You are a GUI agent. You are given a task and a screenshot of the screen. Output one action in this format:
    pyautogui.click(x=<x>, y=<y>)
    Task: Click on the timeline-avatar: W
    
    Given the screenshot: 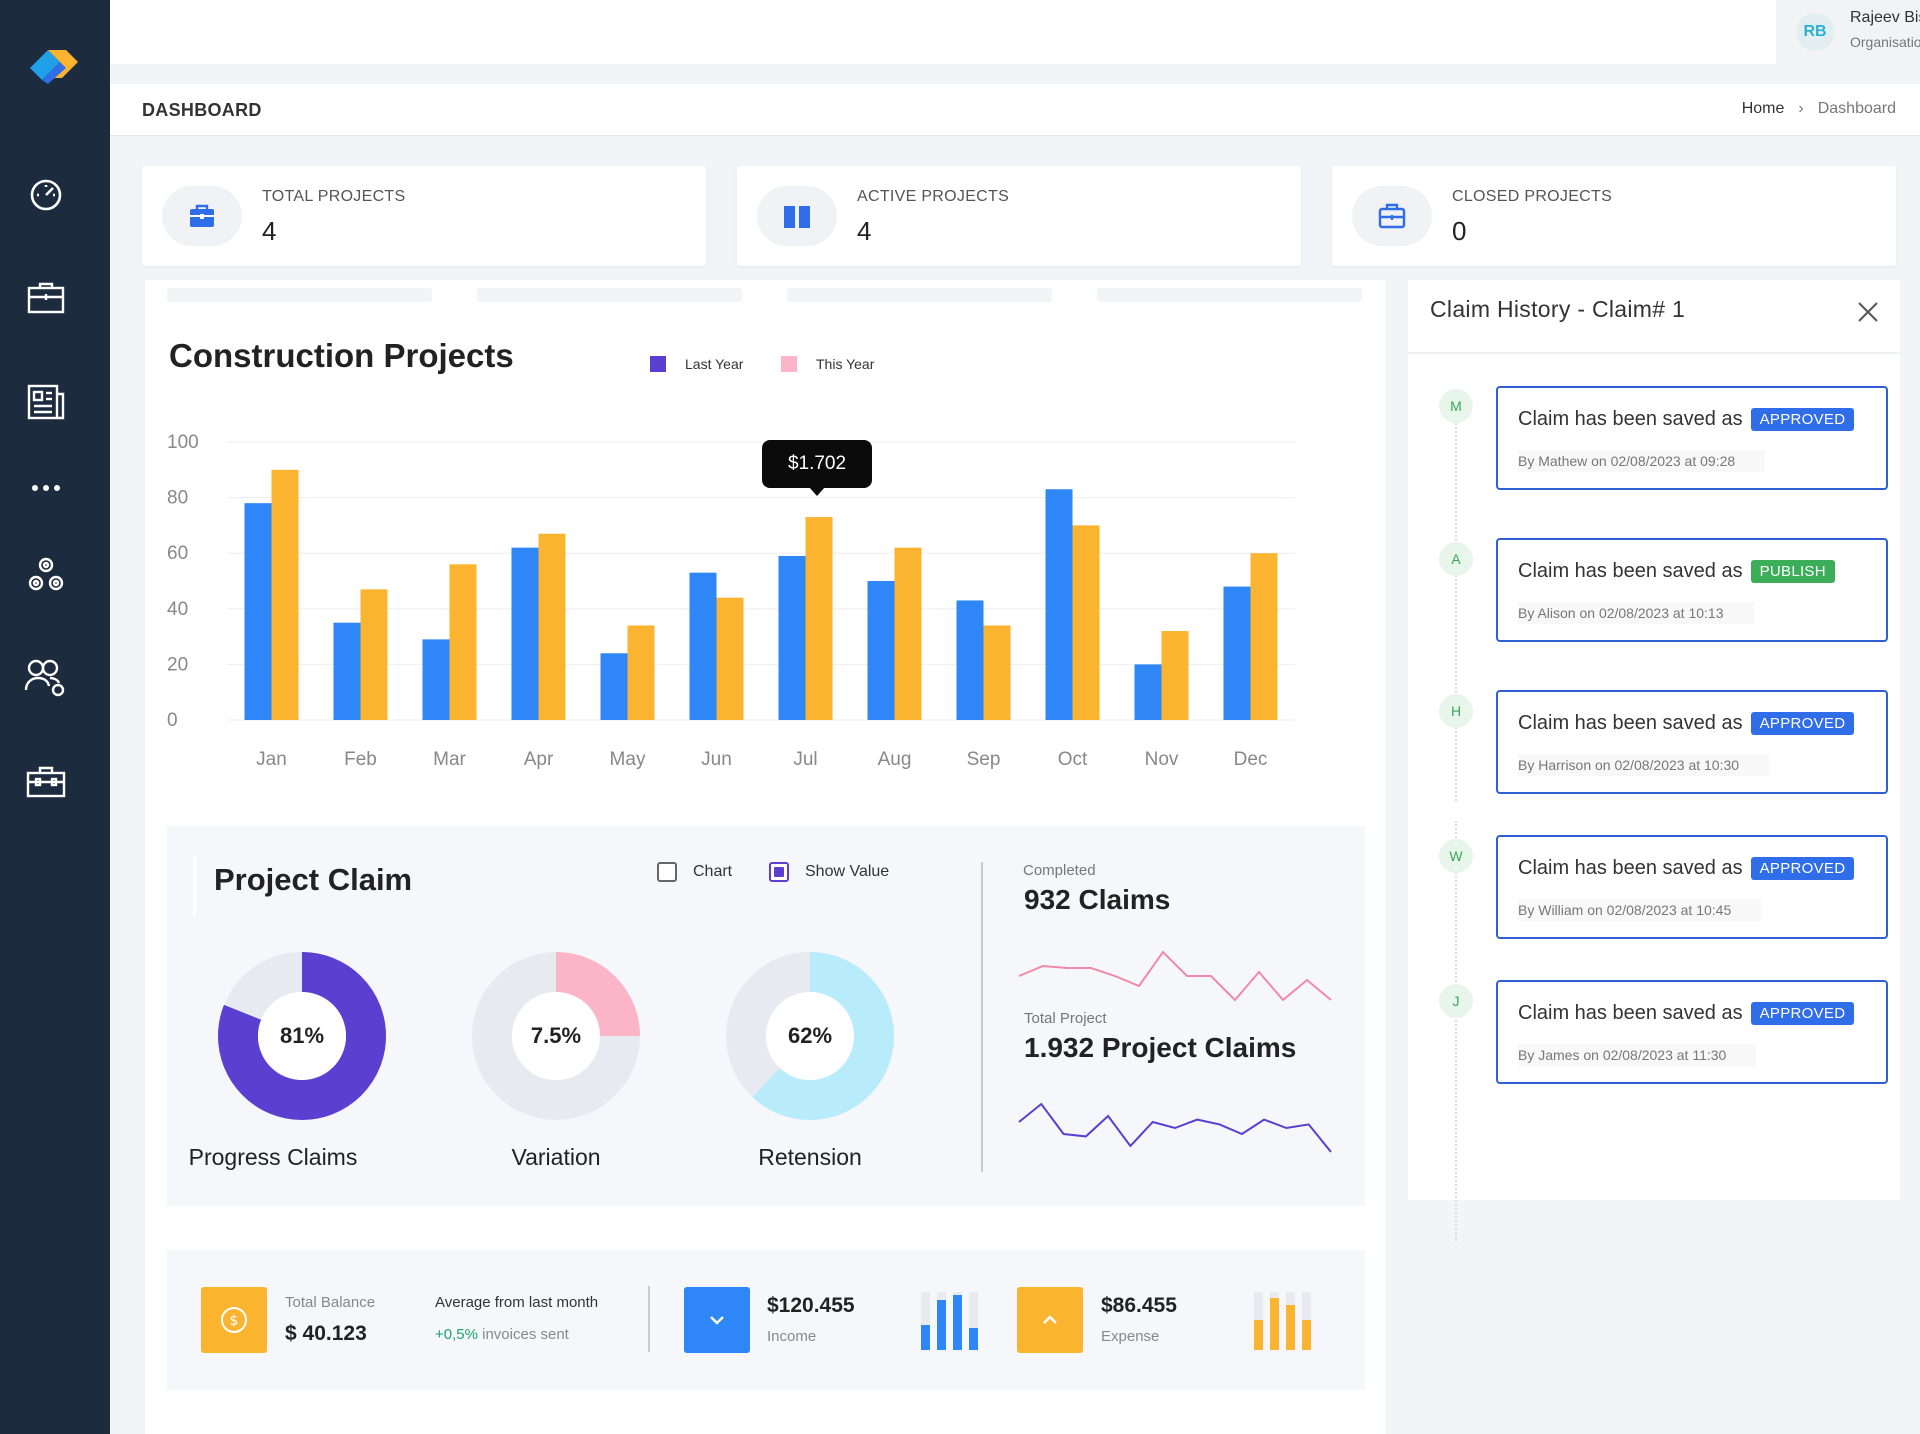 What is the action you would take?
    pyautogui.click(x=1456, y=856)
    